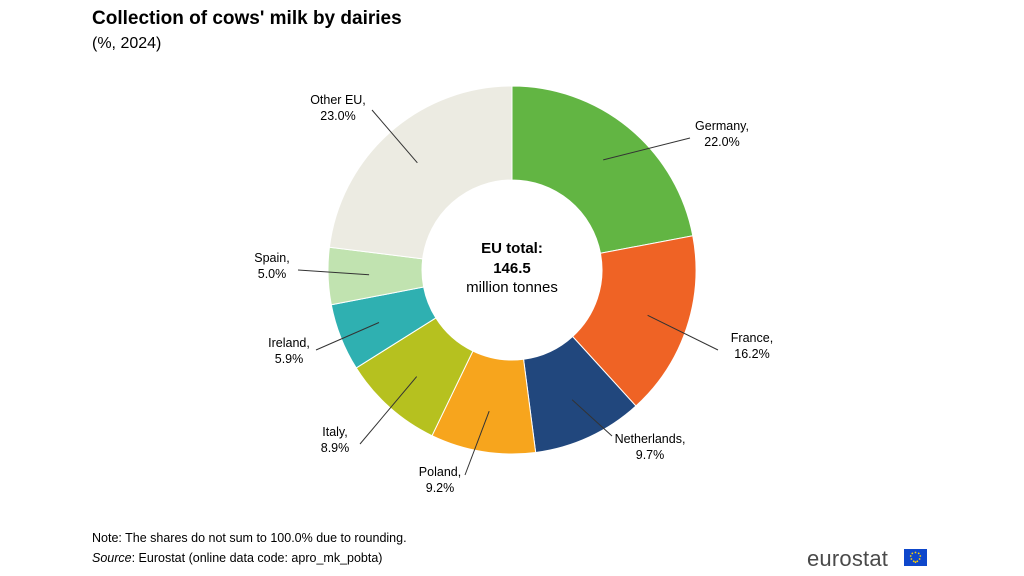 This screenshot has width=1024, height=576. Describe the element at coordinates (848, 558) in the screenshot. I see `eurostat-logo: eurostat` at that location.